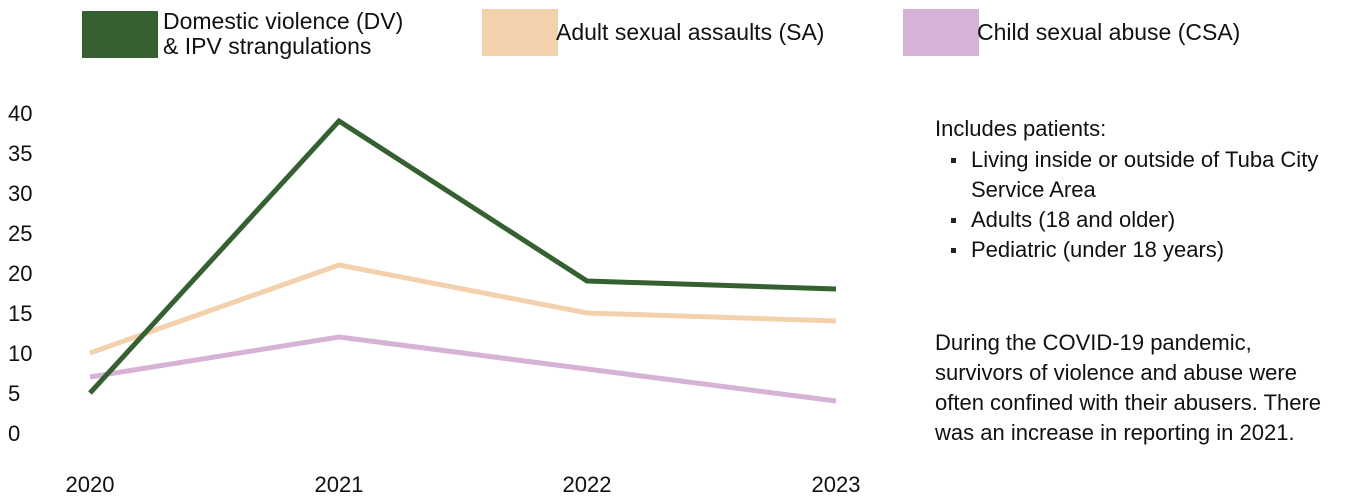  I want to click on y-tick-label: 30, so click(20, 193).